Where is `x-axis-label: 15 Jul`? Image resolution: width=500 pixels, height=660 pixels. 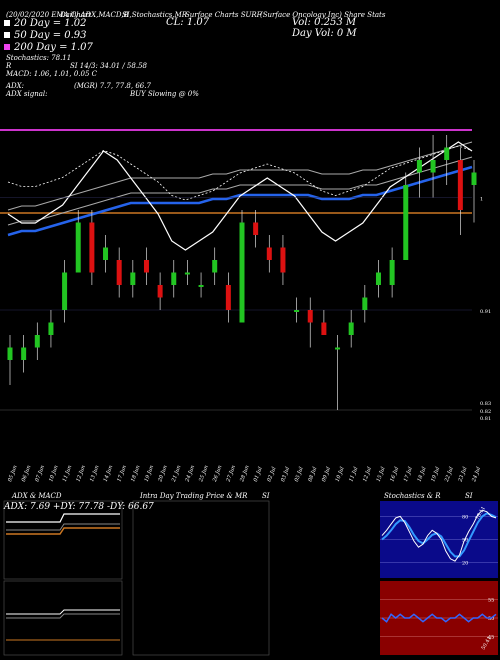 x-axis-label: 15 Jul is located at coordinates (381, 474).